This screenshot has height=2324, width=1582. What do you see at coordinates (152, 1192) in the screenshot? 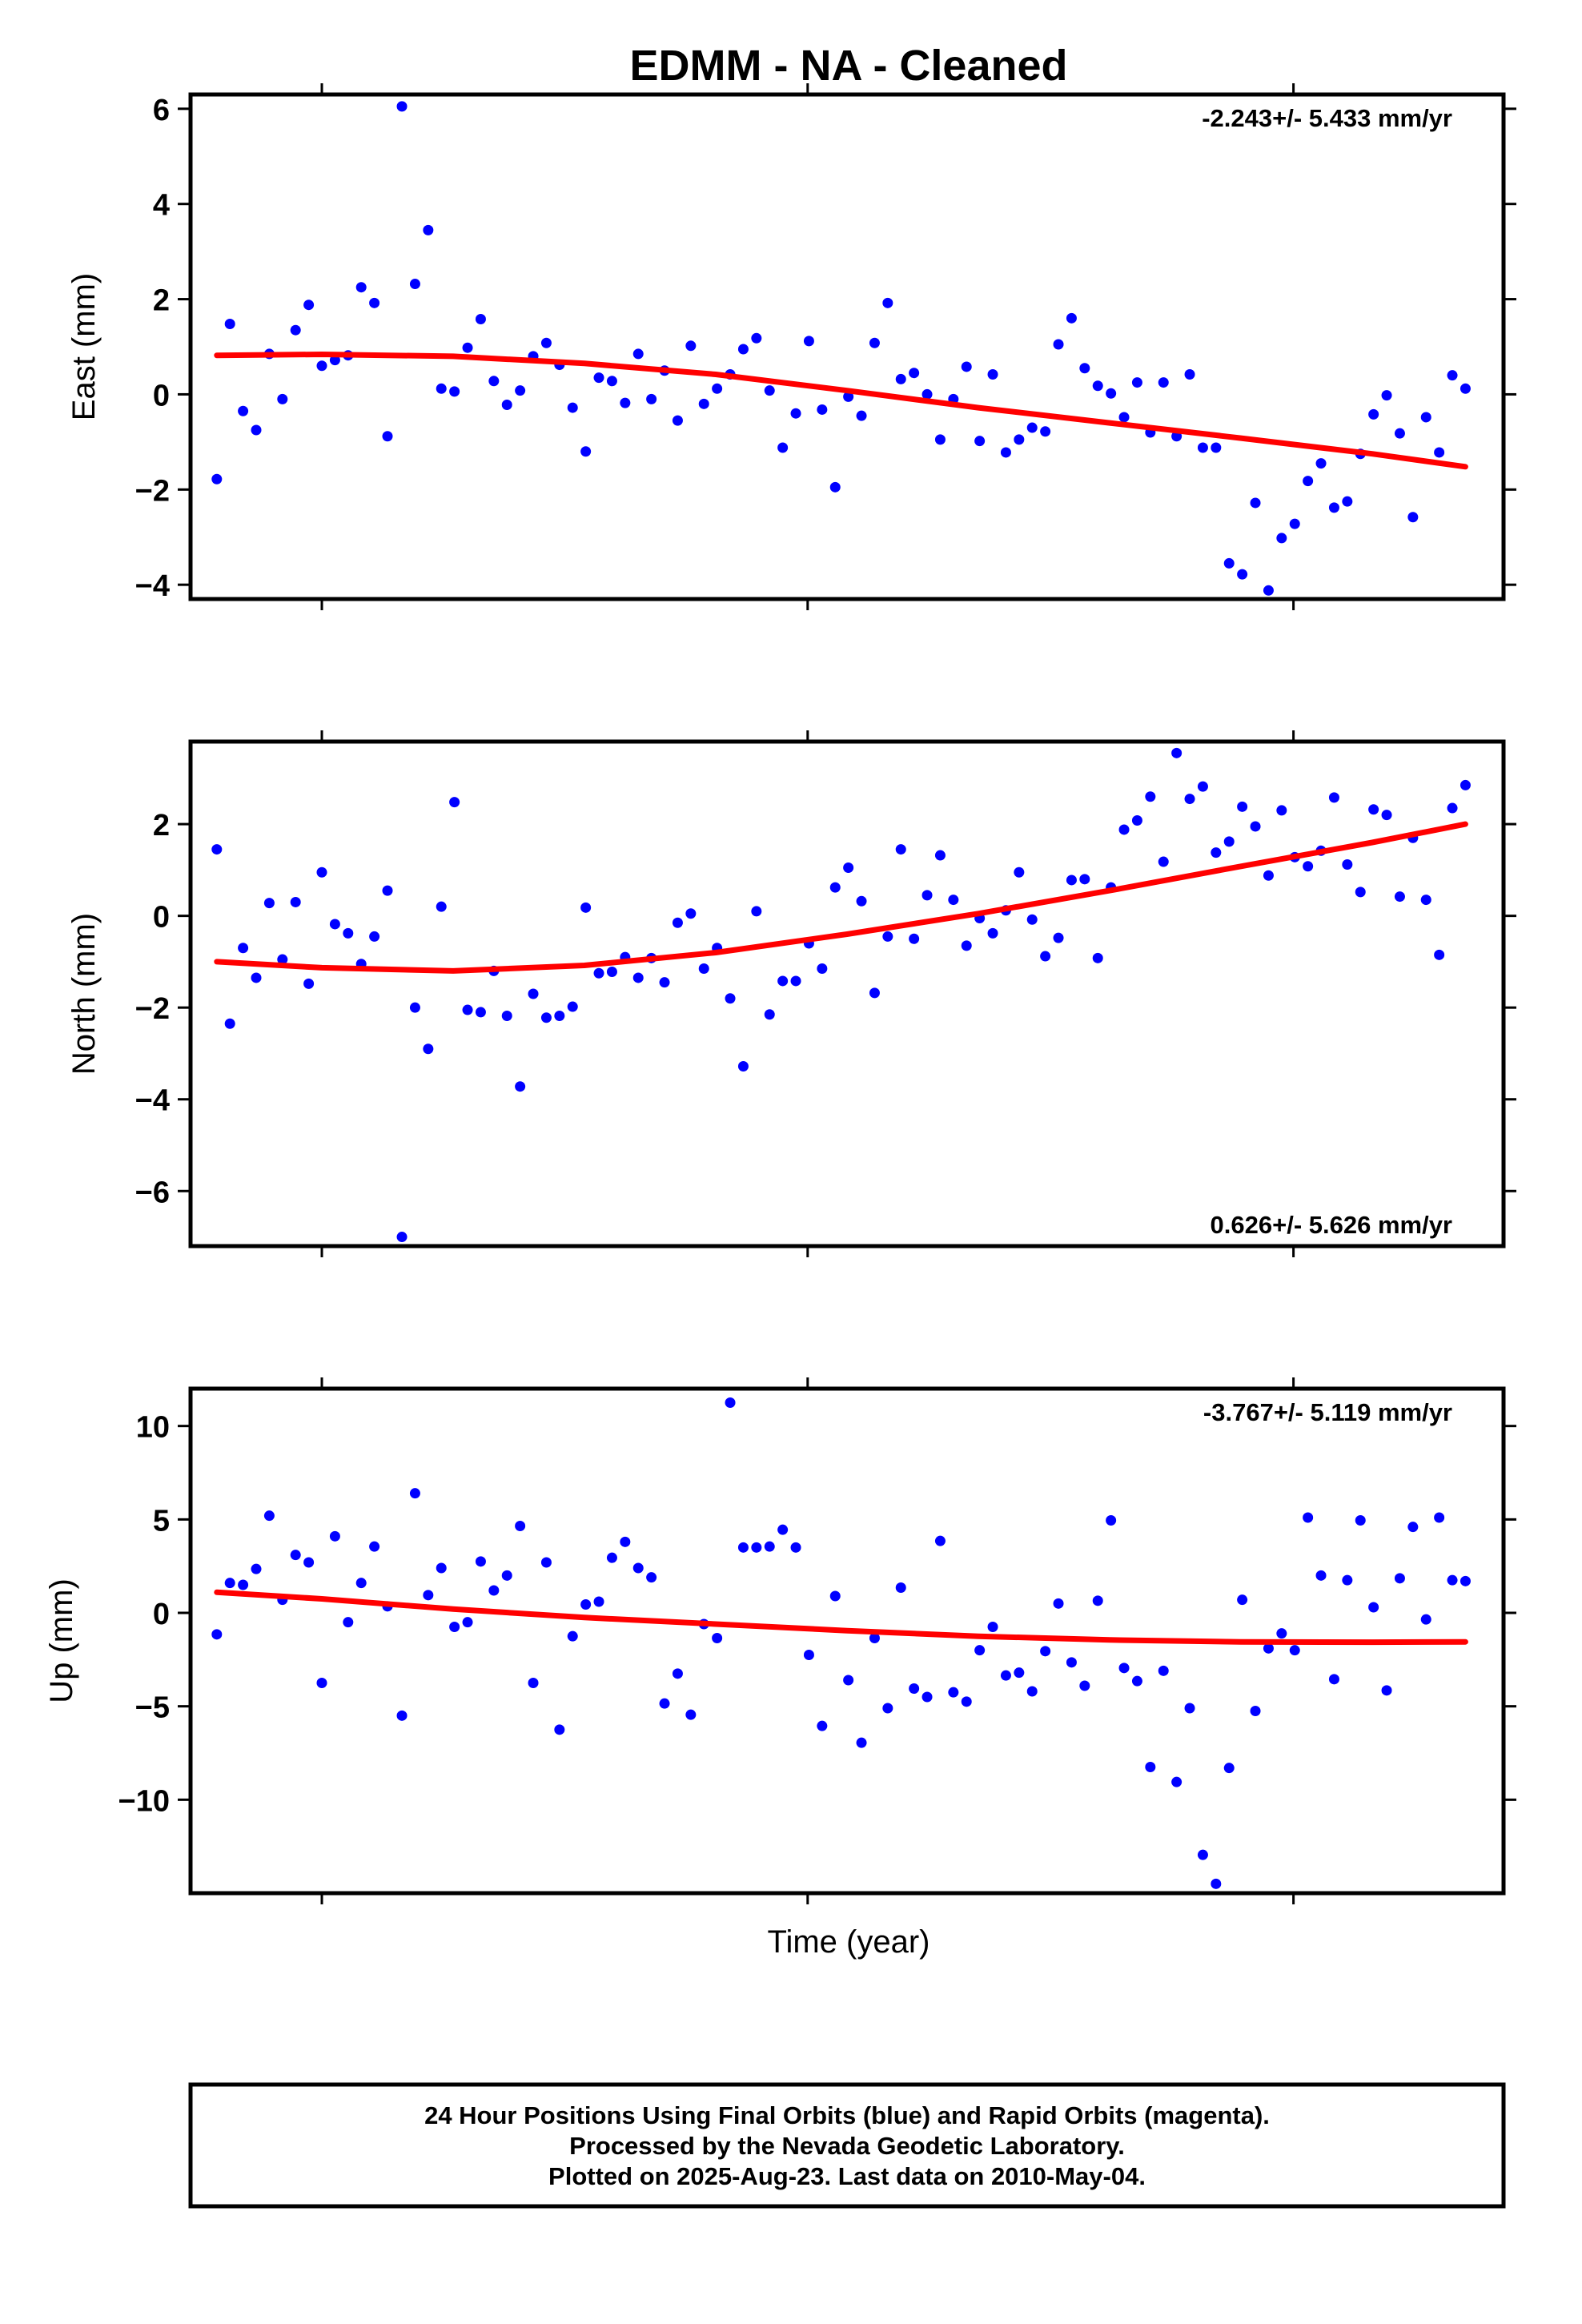
I see `north-y-tick-label: −6` at bounding box center [152, 1192].